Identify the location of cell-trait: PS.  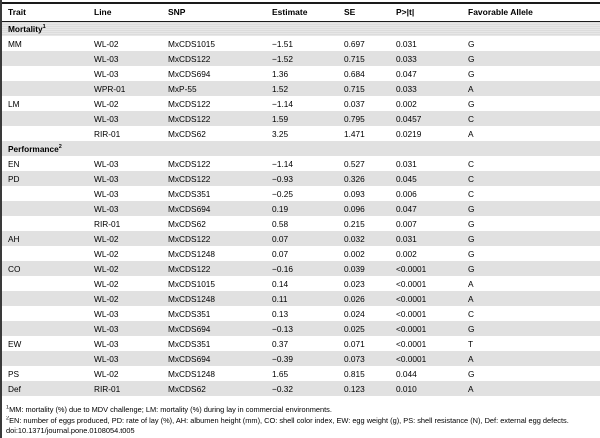
(14, 373).